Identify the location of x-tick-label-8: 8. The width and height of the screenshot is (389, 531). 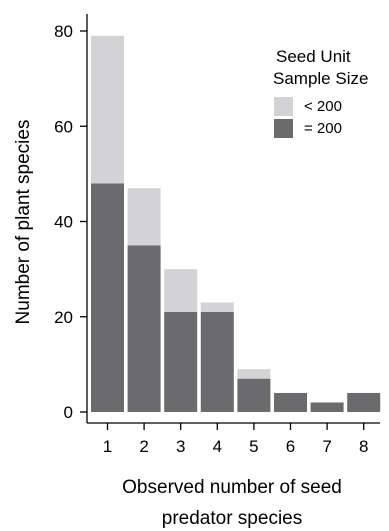
(363, 446).